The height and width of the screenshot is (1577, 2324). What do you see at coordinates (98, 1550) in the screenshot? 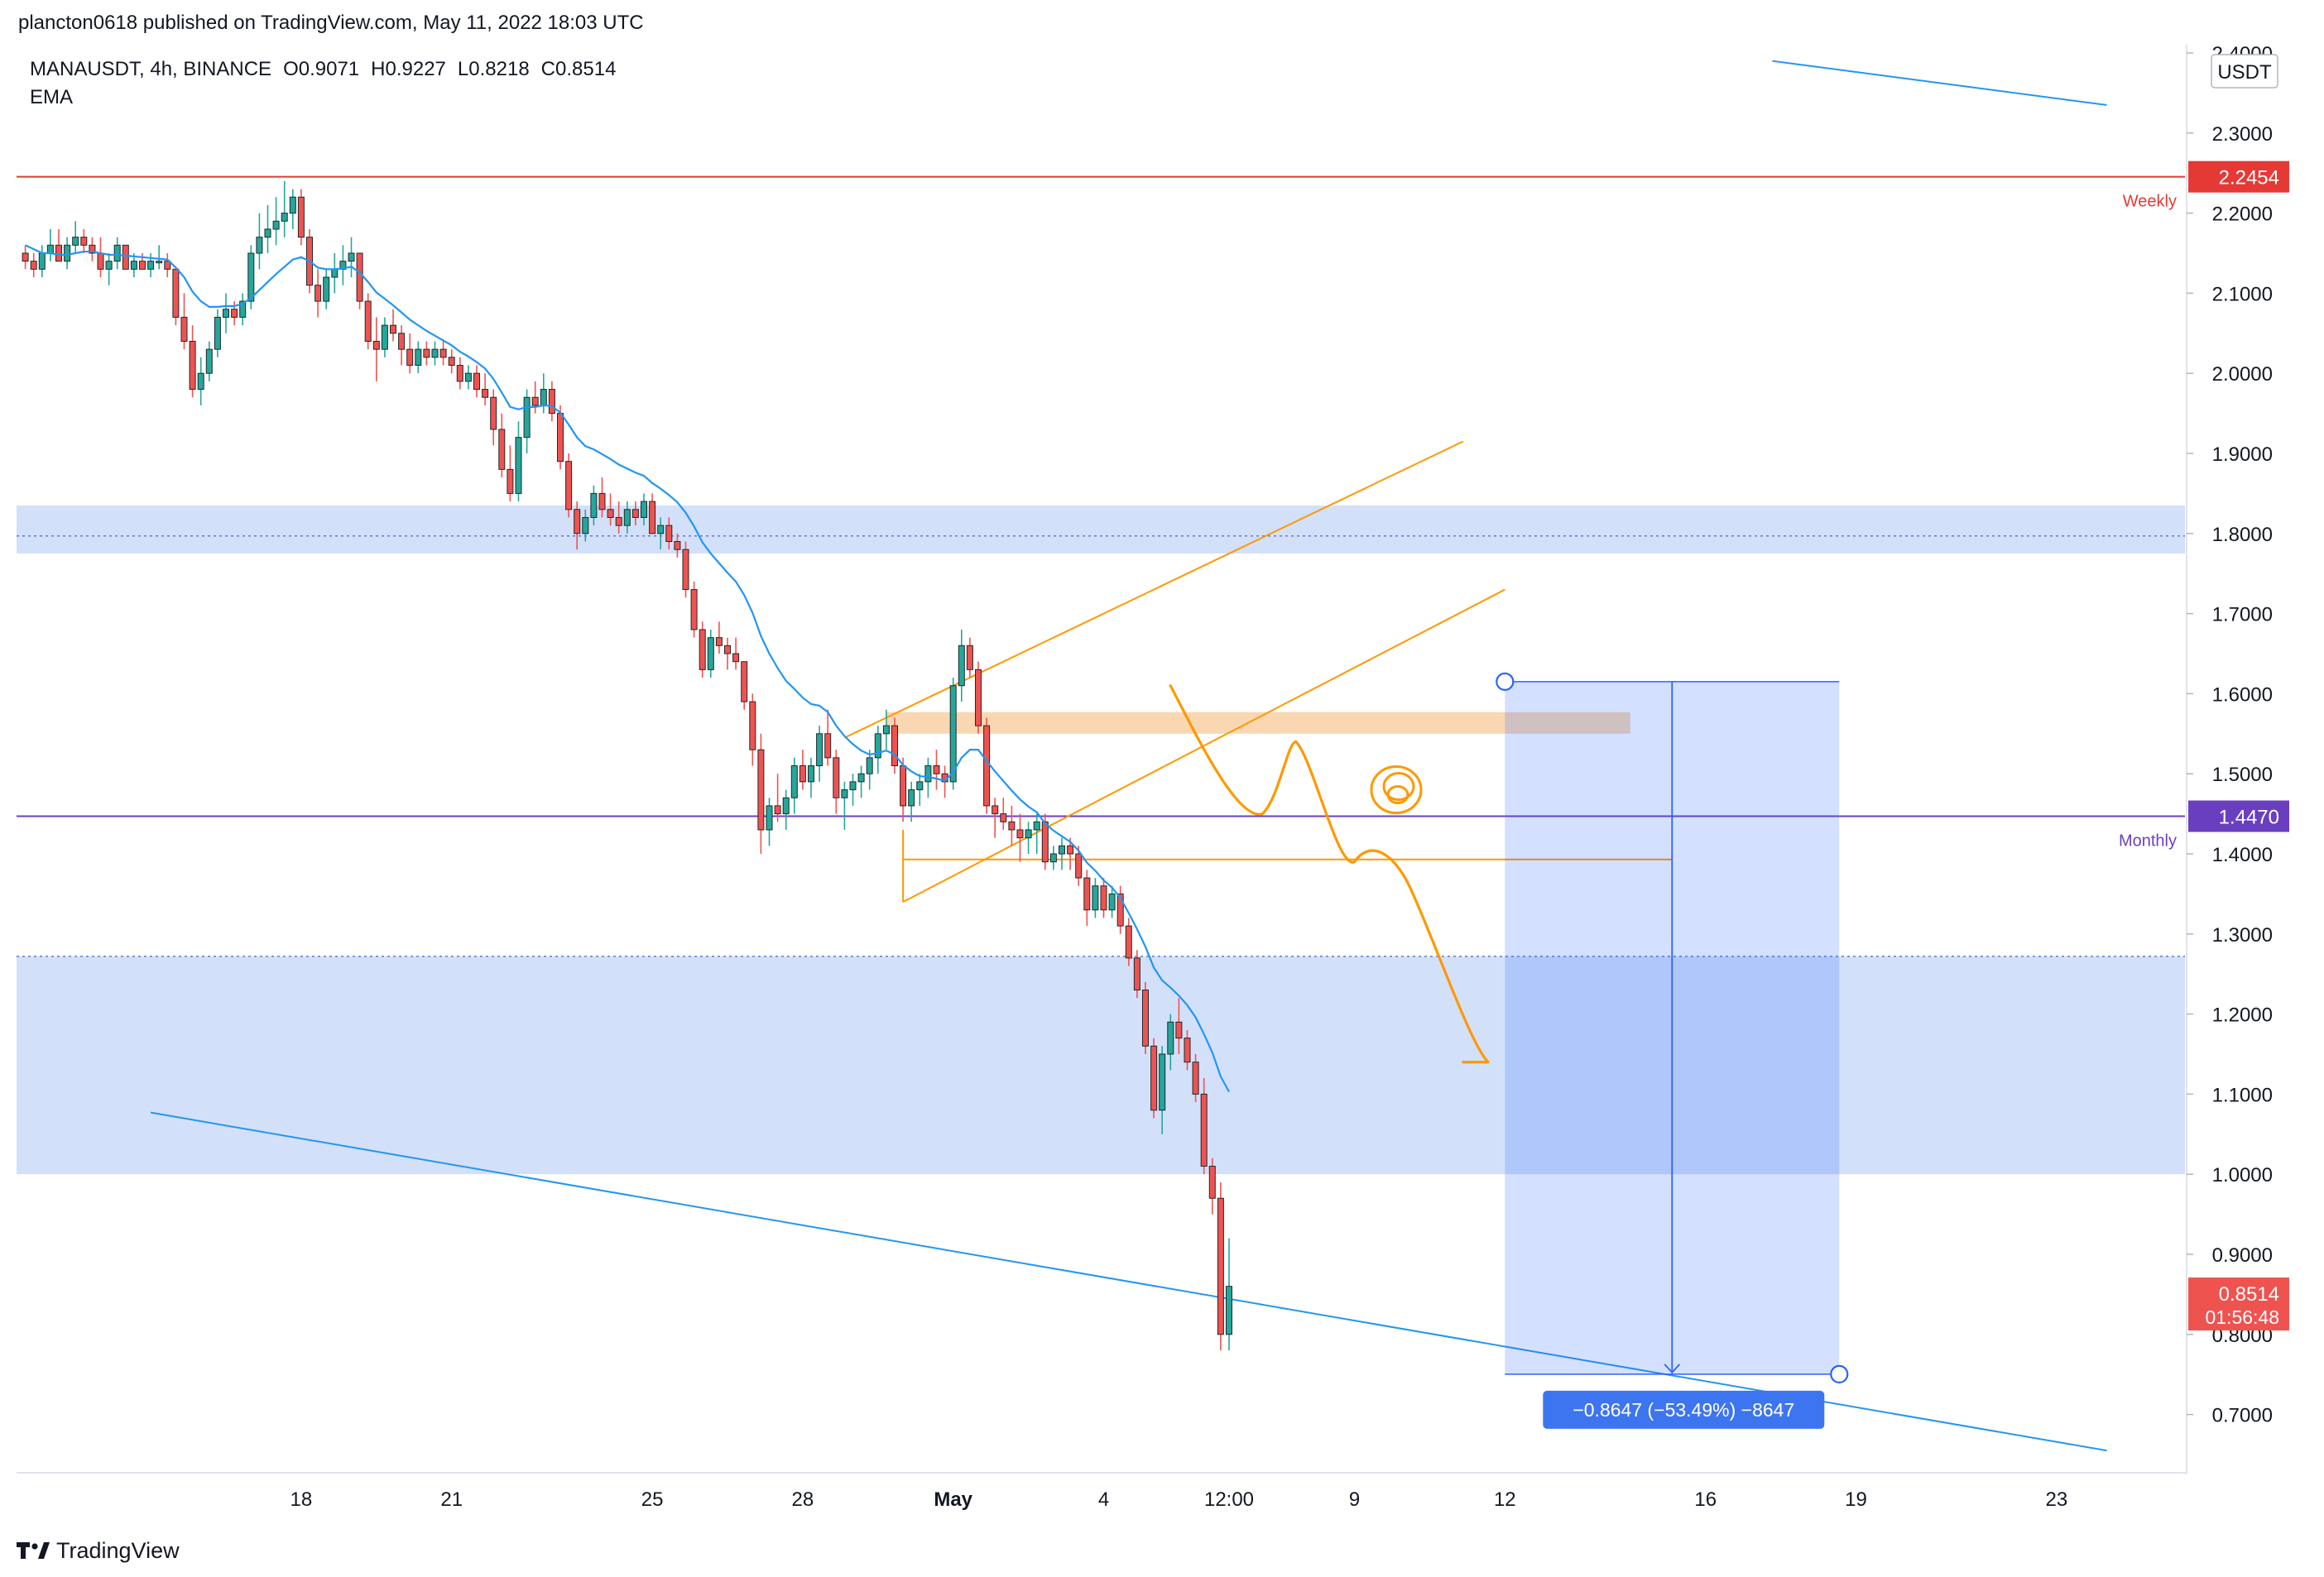
I see `tradingview-footer: TradingView` at bounding box center [98, 1550].